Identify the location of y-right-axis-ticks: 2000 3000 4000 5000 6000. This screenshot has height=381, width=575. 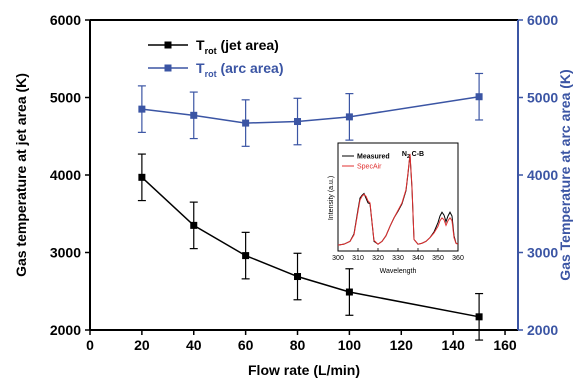
(538, 175).